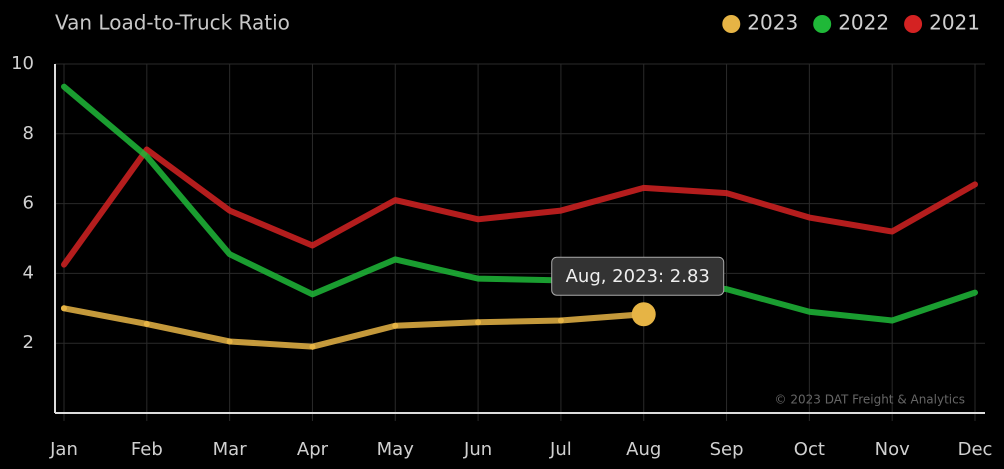 The height and width of the screenshot is (469, 1004). I want to click on x-tick-label: Jan, so click(63, 449).